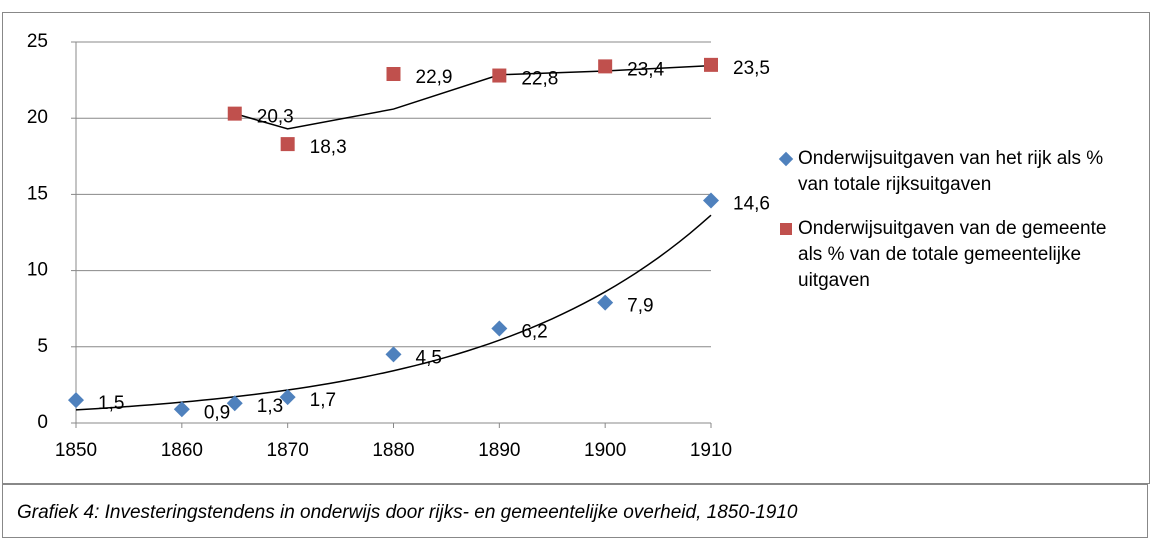 Image resolution: width=1152 pixels, height=543 pixels. What do you see at coordinates (434, 77) in the screenshot?
I see `data-label: 22,9` at bounding box center [434, 77].